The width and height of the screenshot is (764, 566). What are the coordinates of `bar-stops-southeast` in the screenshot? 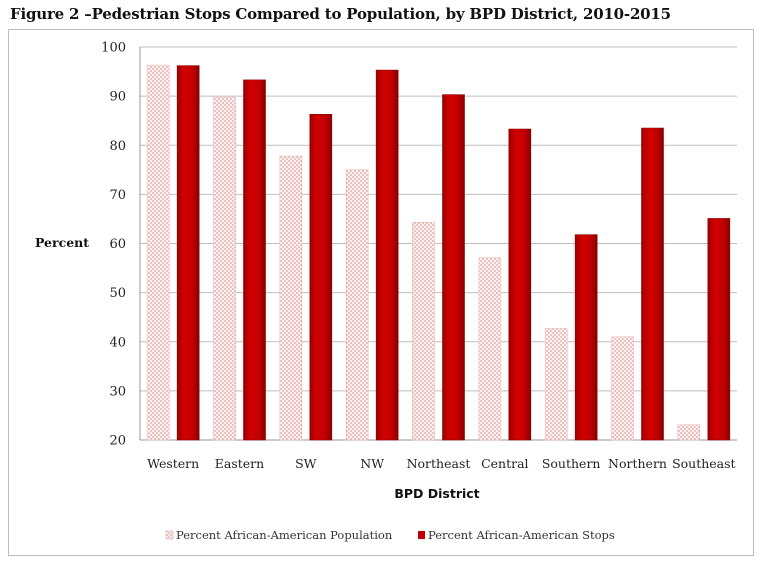 It's located at (719, 329).